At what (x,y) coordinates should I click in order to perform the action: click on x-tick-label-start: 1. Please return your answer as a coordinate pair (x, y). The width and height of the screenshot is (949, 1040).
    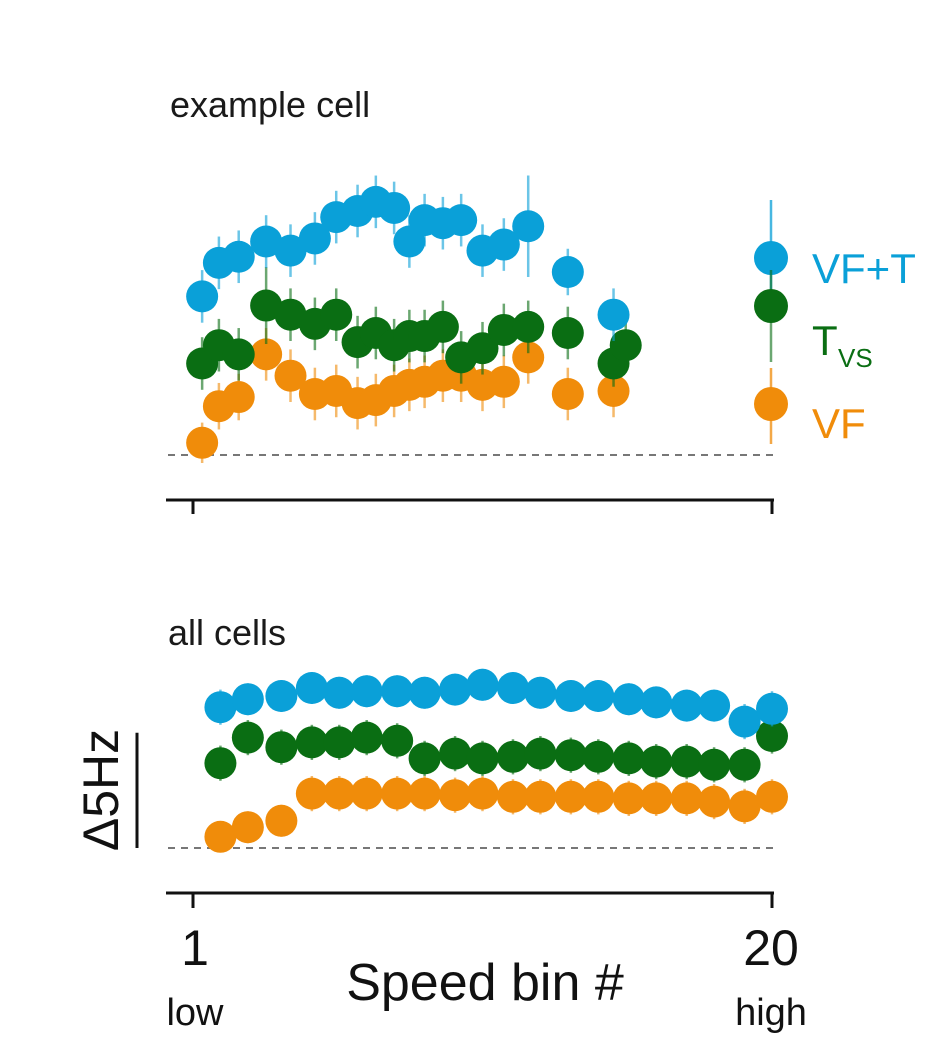
    Looking at the image, I should click on (195, 948).